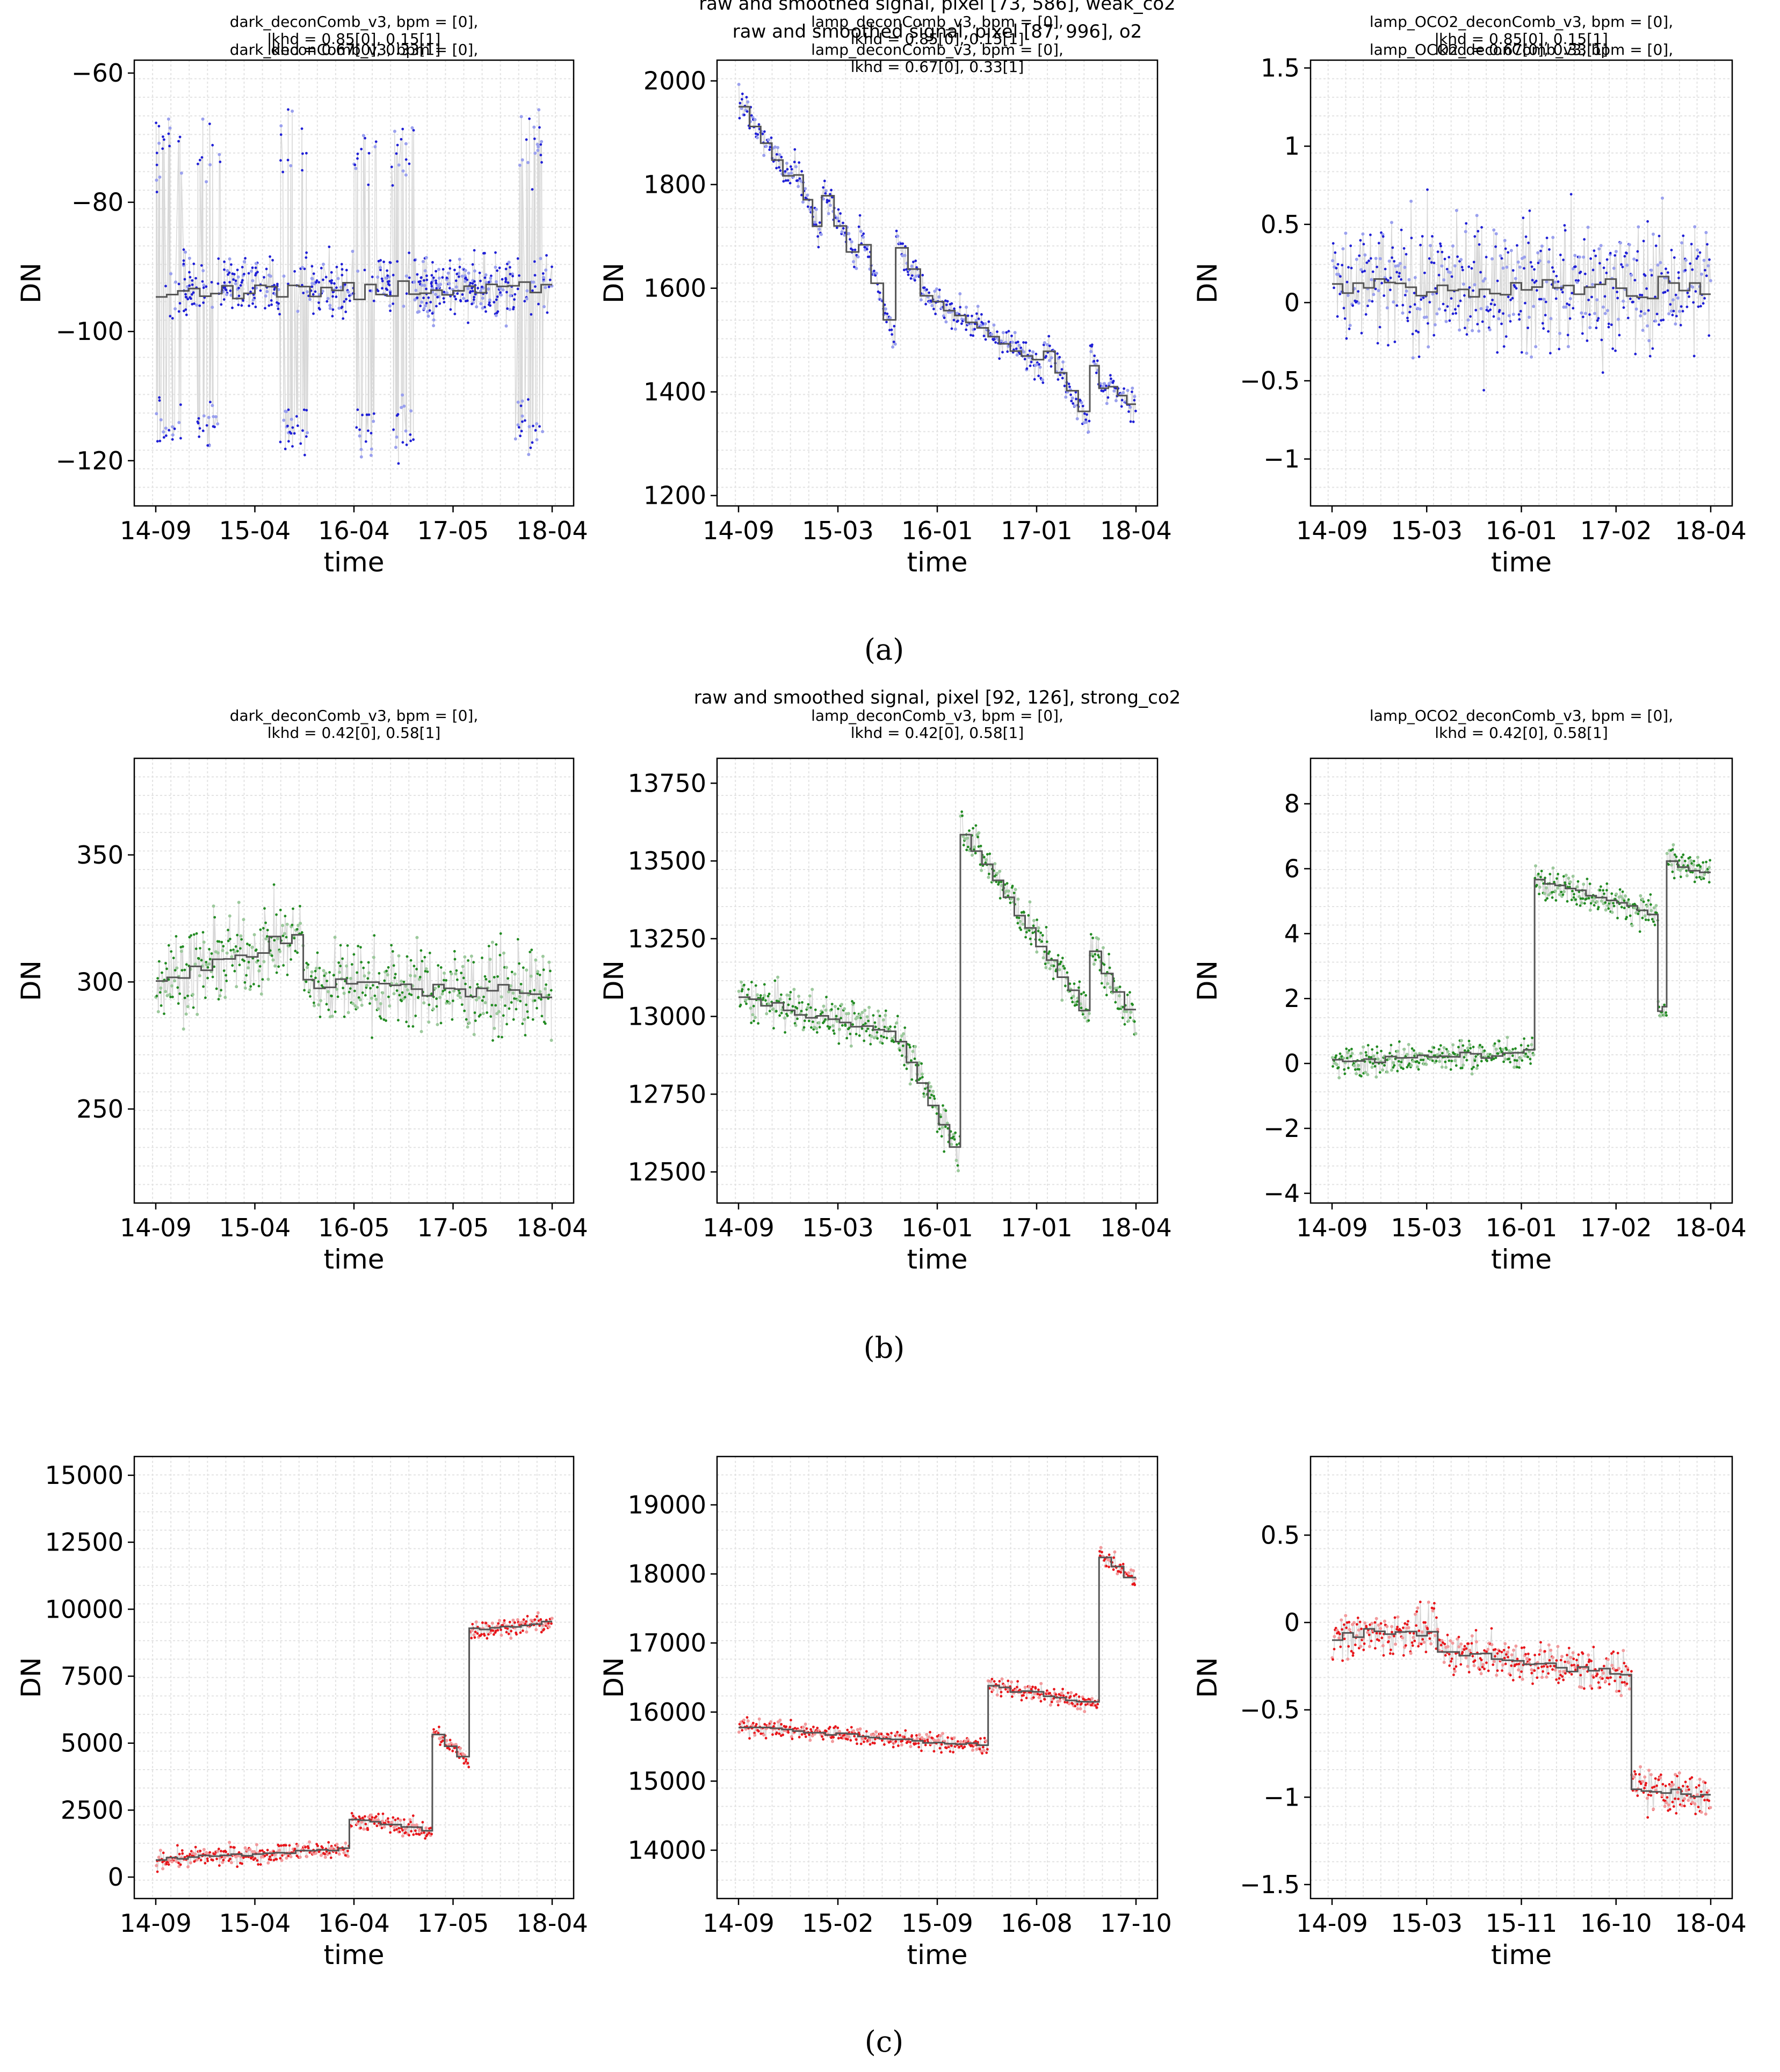 This screenshot has width=1780, height=2072. What do you see at coordinates (667, 784) in the screenshot?
I see `y-tick-label: 13750` at bounding box center [667, 784].